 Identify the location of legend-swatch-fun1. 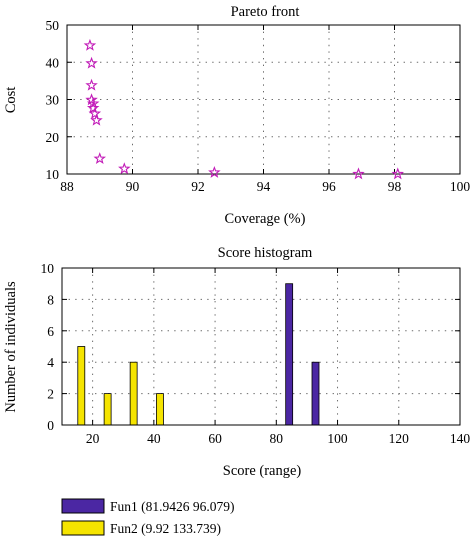
(83, 506).